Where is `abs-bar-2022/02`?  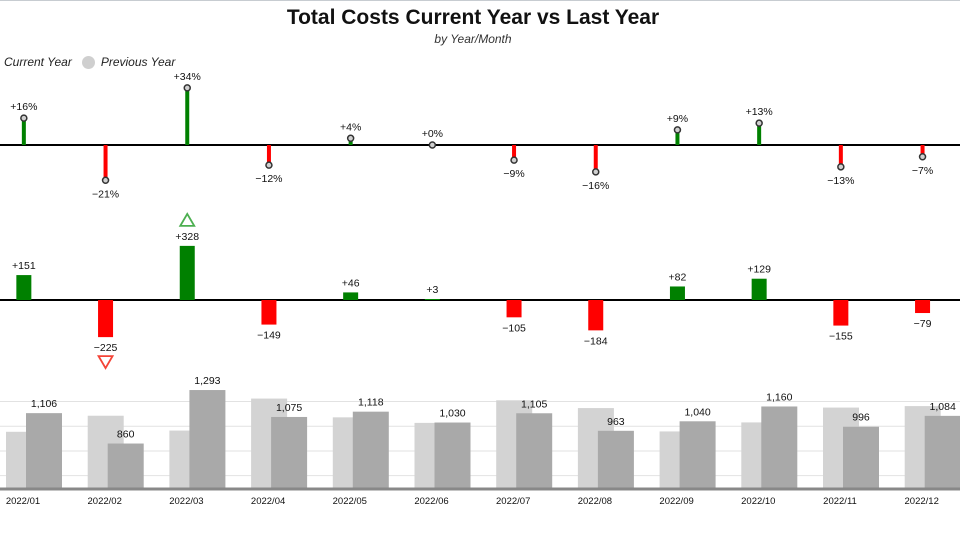 abs-bar-2022/02 is located at coordinates (106, 319).